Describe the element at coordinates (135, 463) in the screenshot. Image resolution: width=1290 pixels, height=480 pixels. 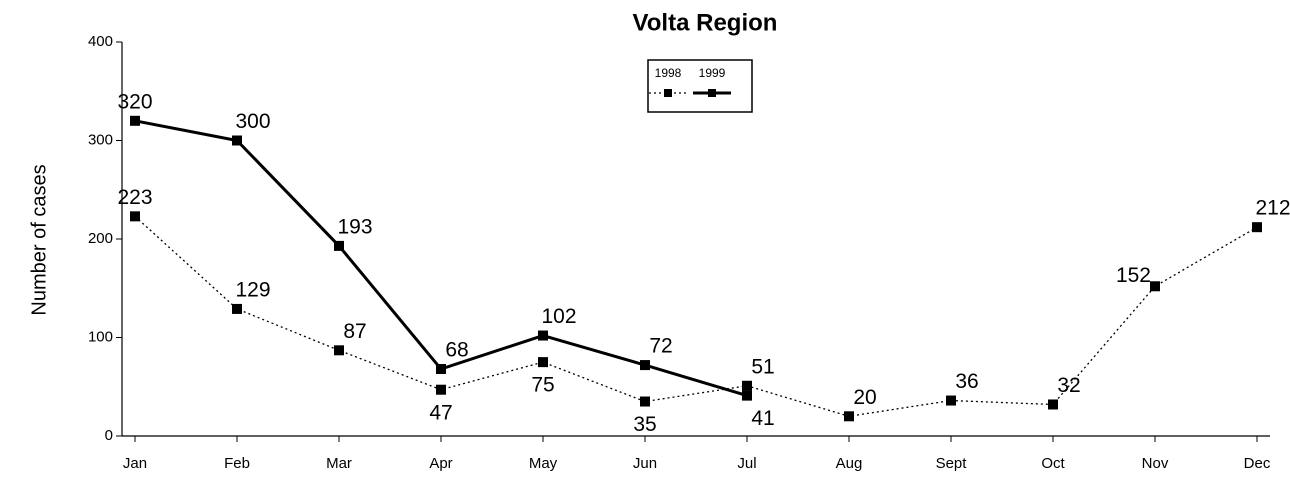
I see `x-tick-label: Jan` at that location.